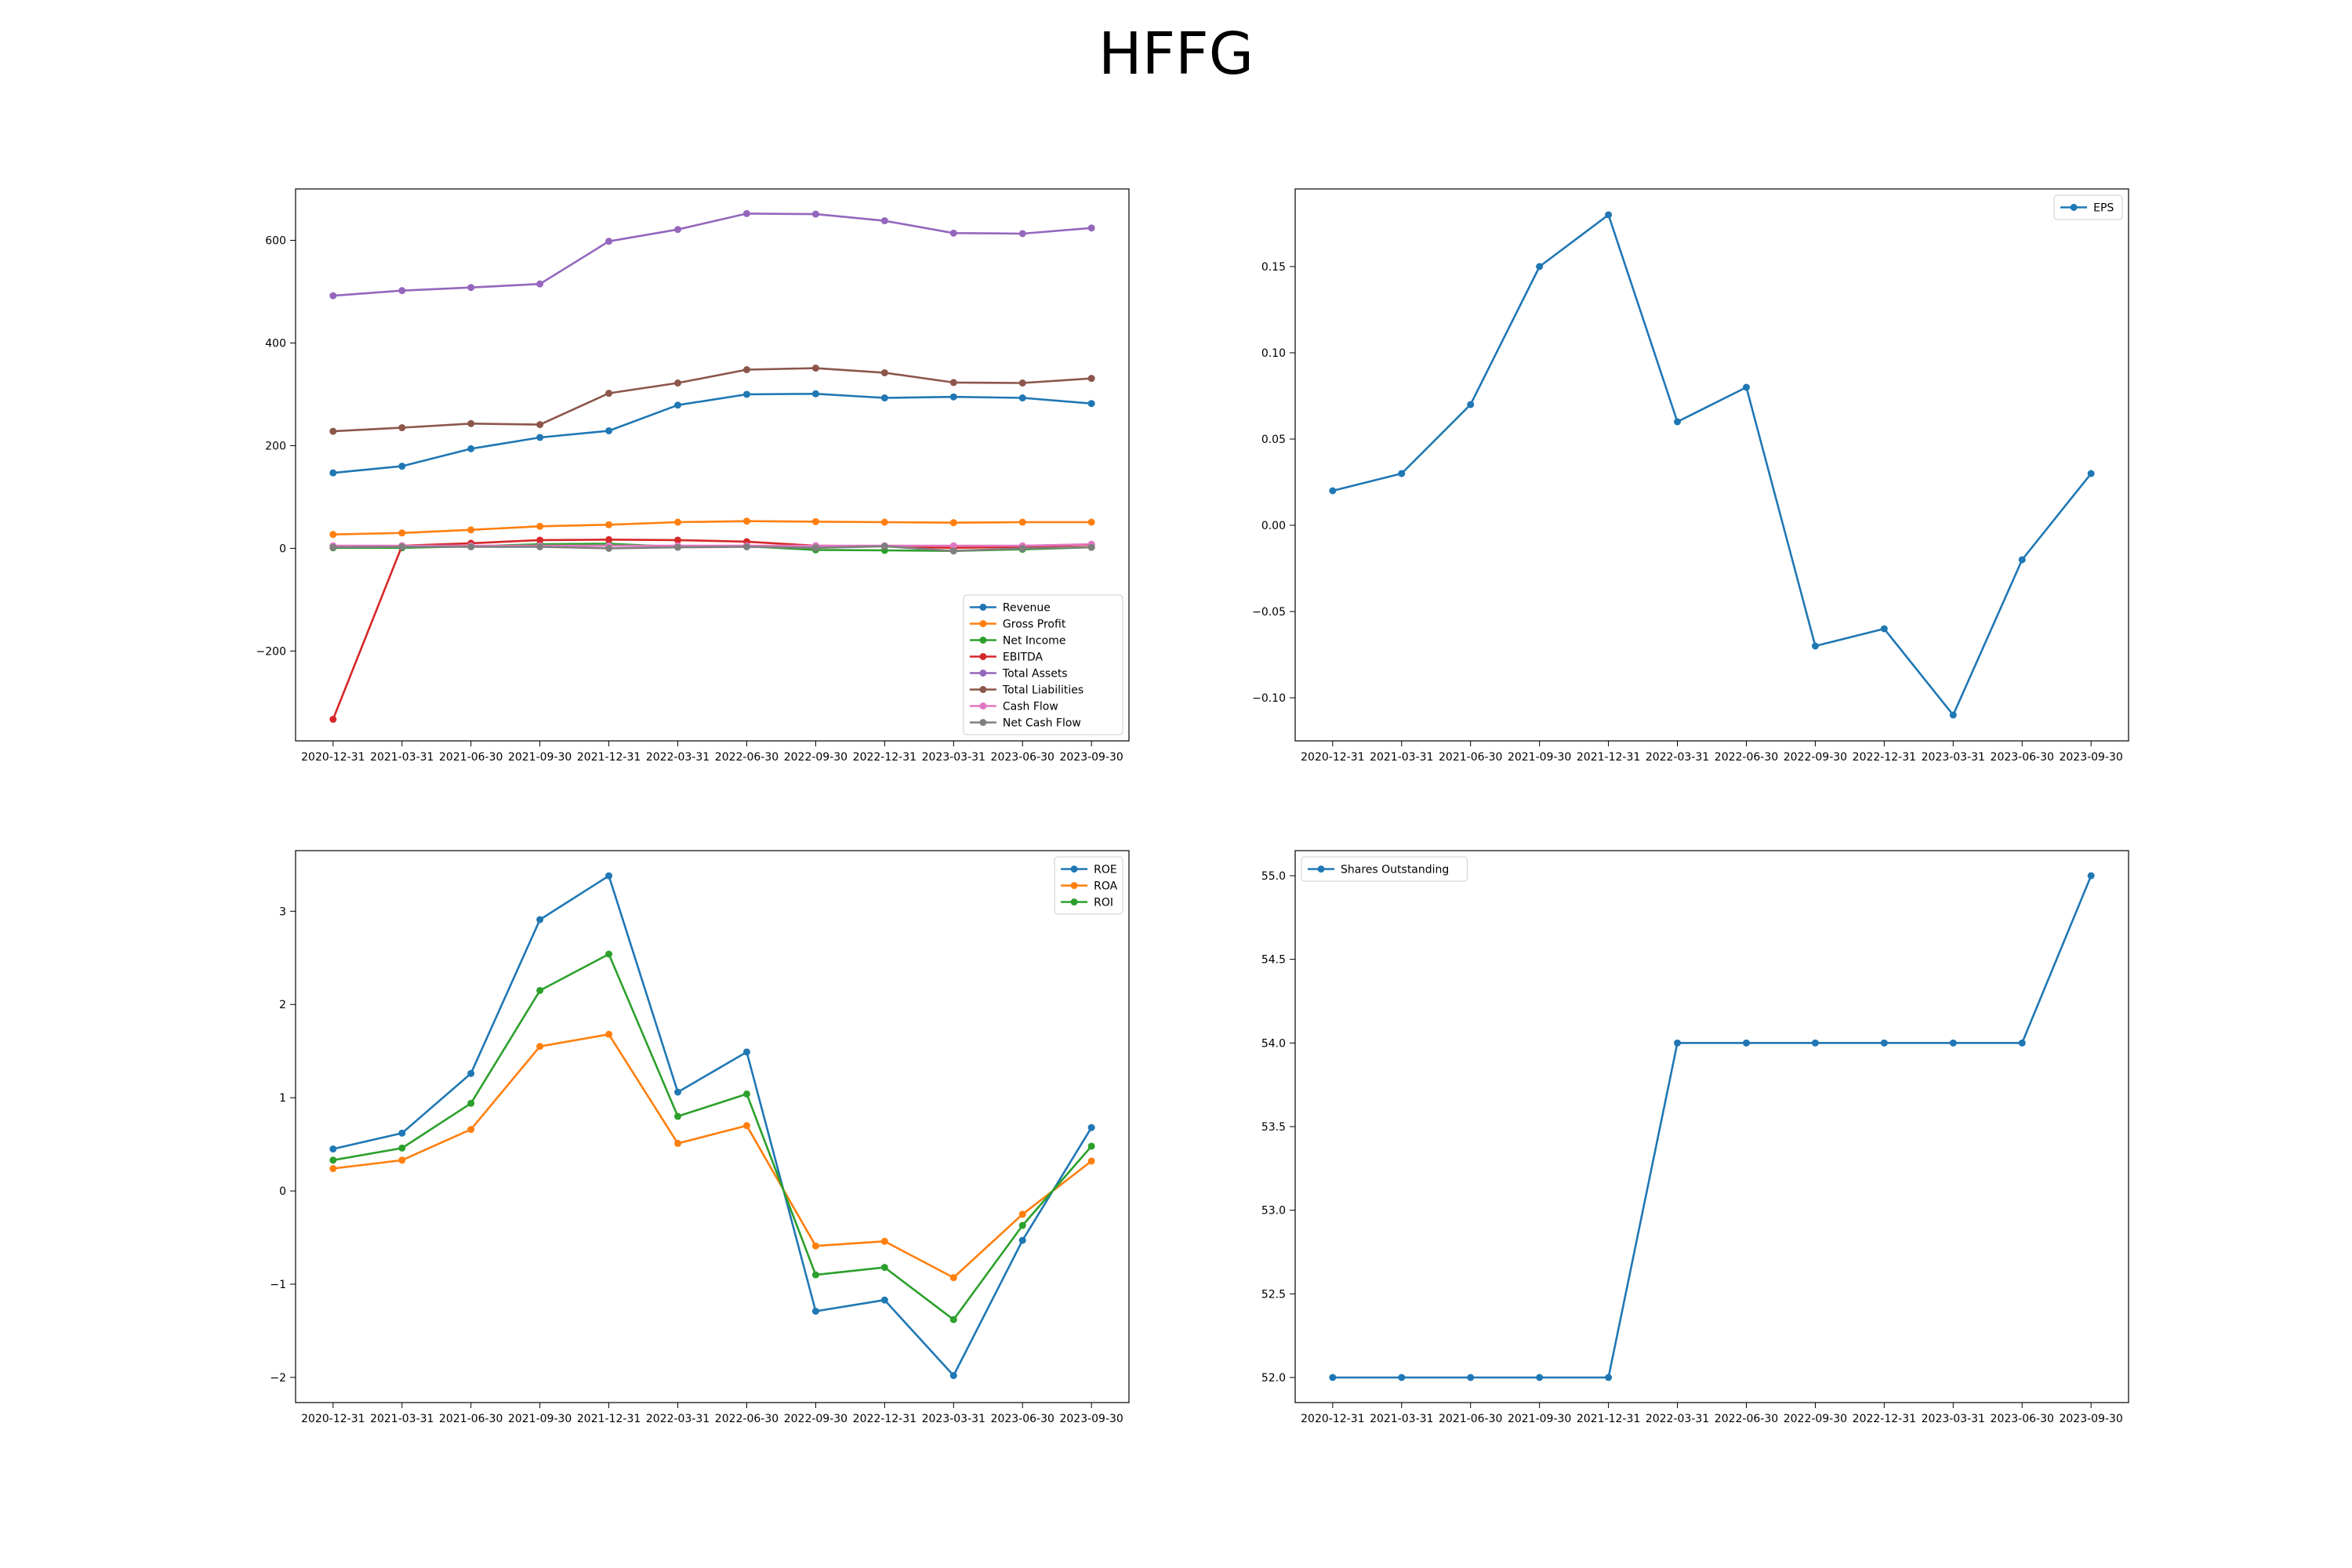 The image size is (2352, 1568). What do you see at coordinates (1269, 698) in the screenshot?
I see `y-tick-label: −0.10` at bounding box center [1269, 698].